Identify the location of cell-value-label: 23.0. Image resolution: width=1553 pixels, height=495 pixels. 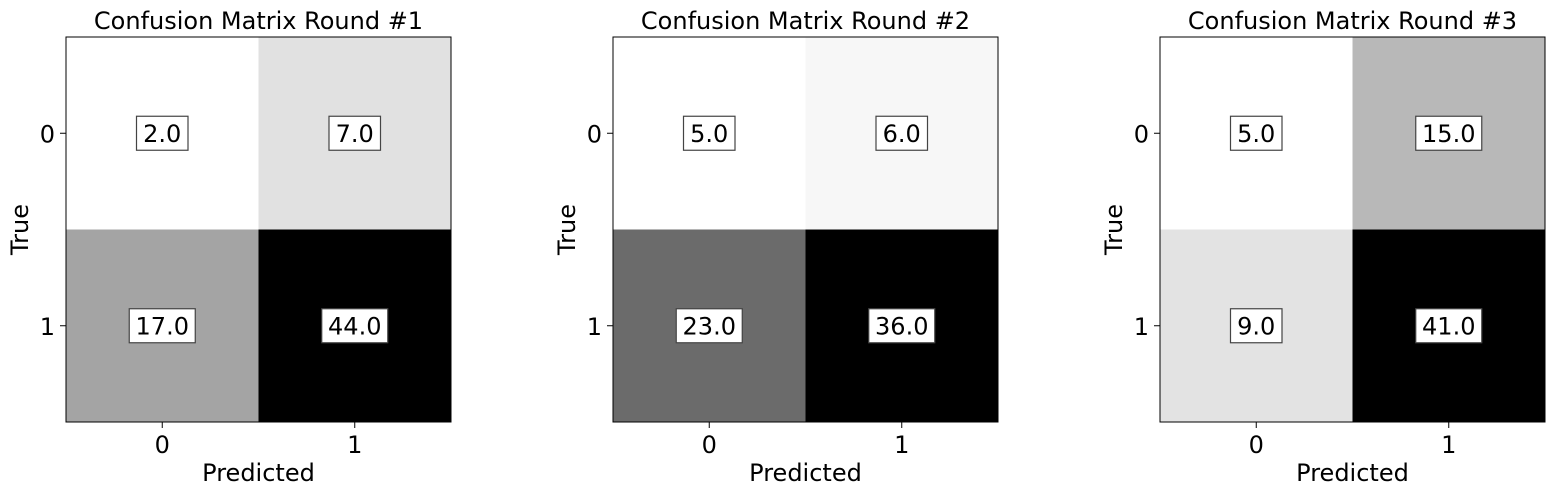
(709, 326).